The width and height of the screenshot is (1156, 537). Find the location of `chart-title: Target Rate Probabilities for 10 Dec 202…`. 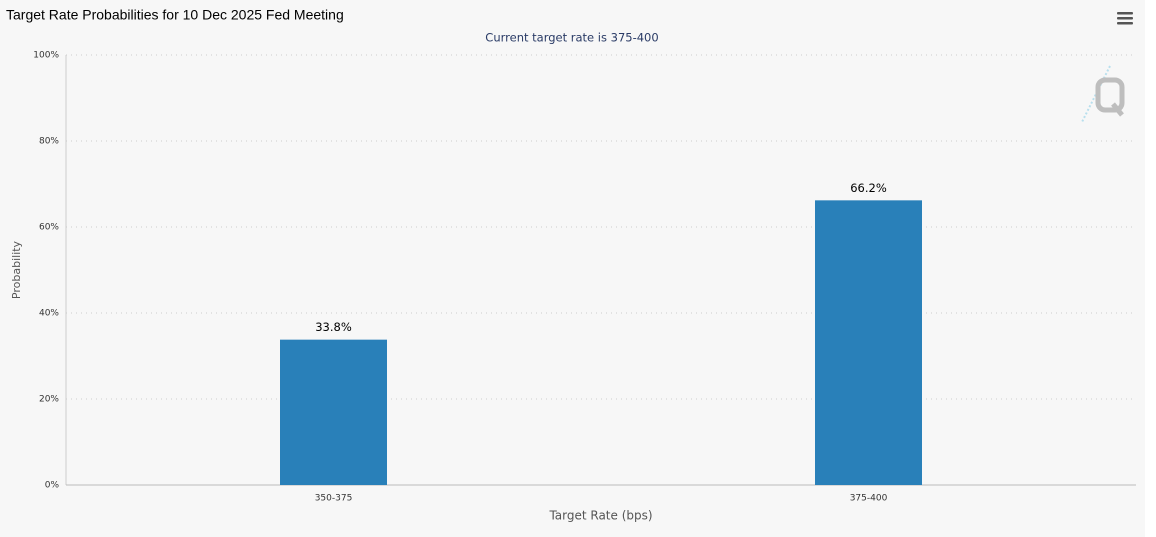

chart-title: Target Rate Probabilities for 10 Dec 202… is located at coordinates (175, 15).